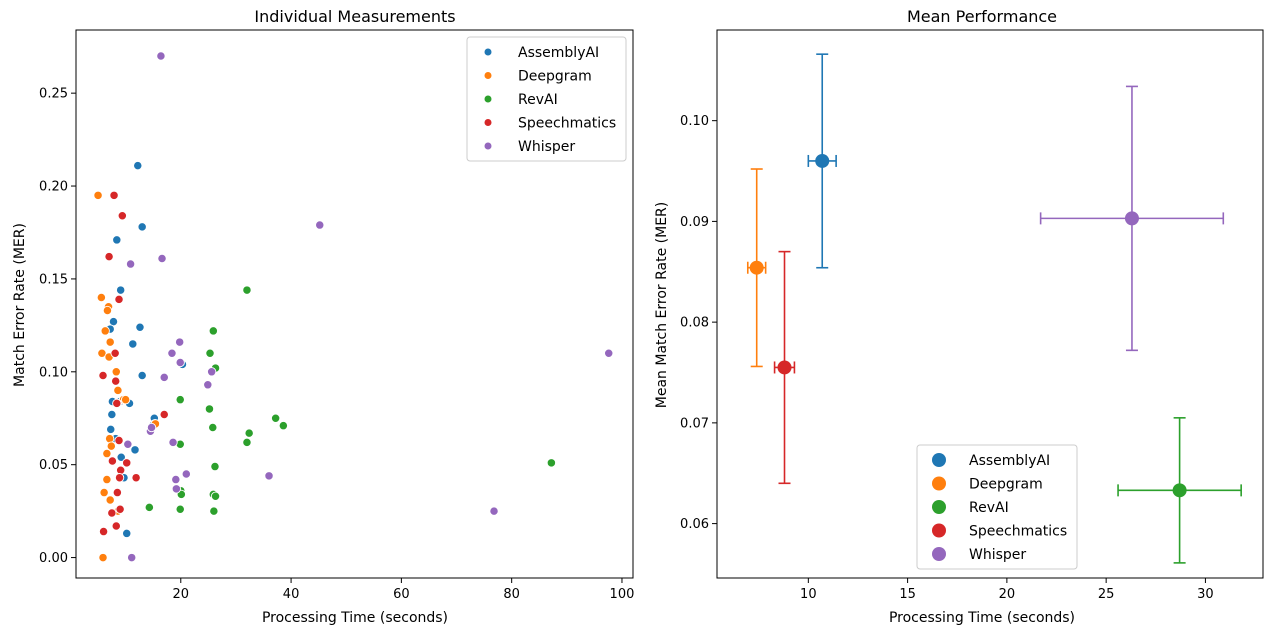  Describe the element at coordinates (982, 618) in the screenshot. I see `right-x-axis-label: Processing Time (seconds)` at that location.